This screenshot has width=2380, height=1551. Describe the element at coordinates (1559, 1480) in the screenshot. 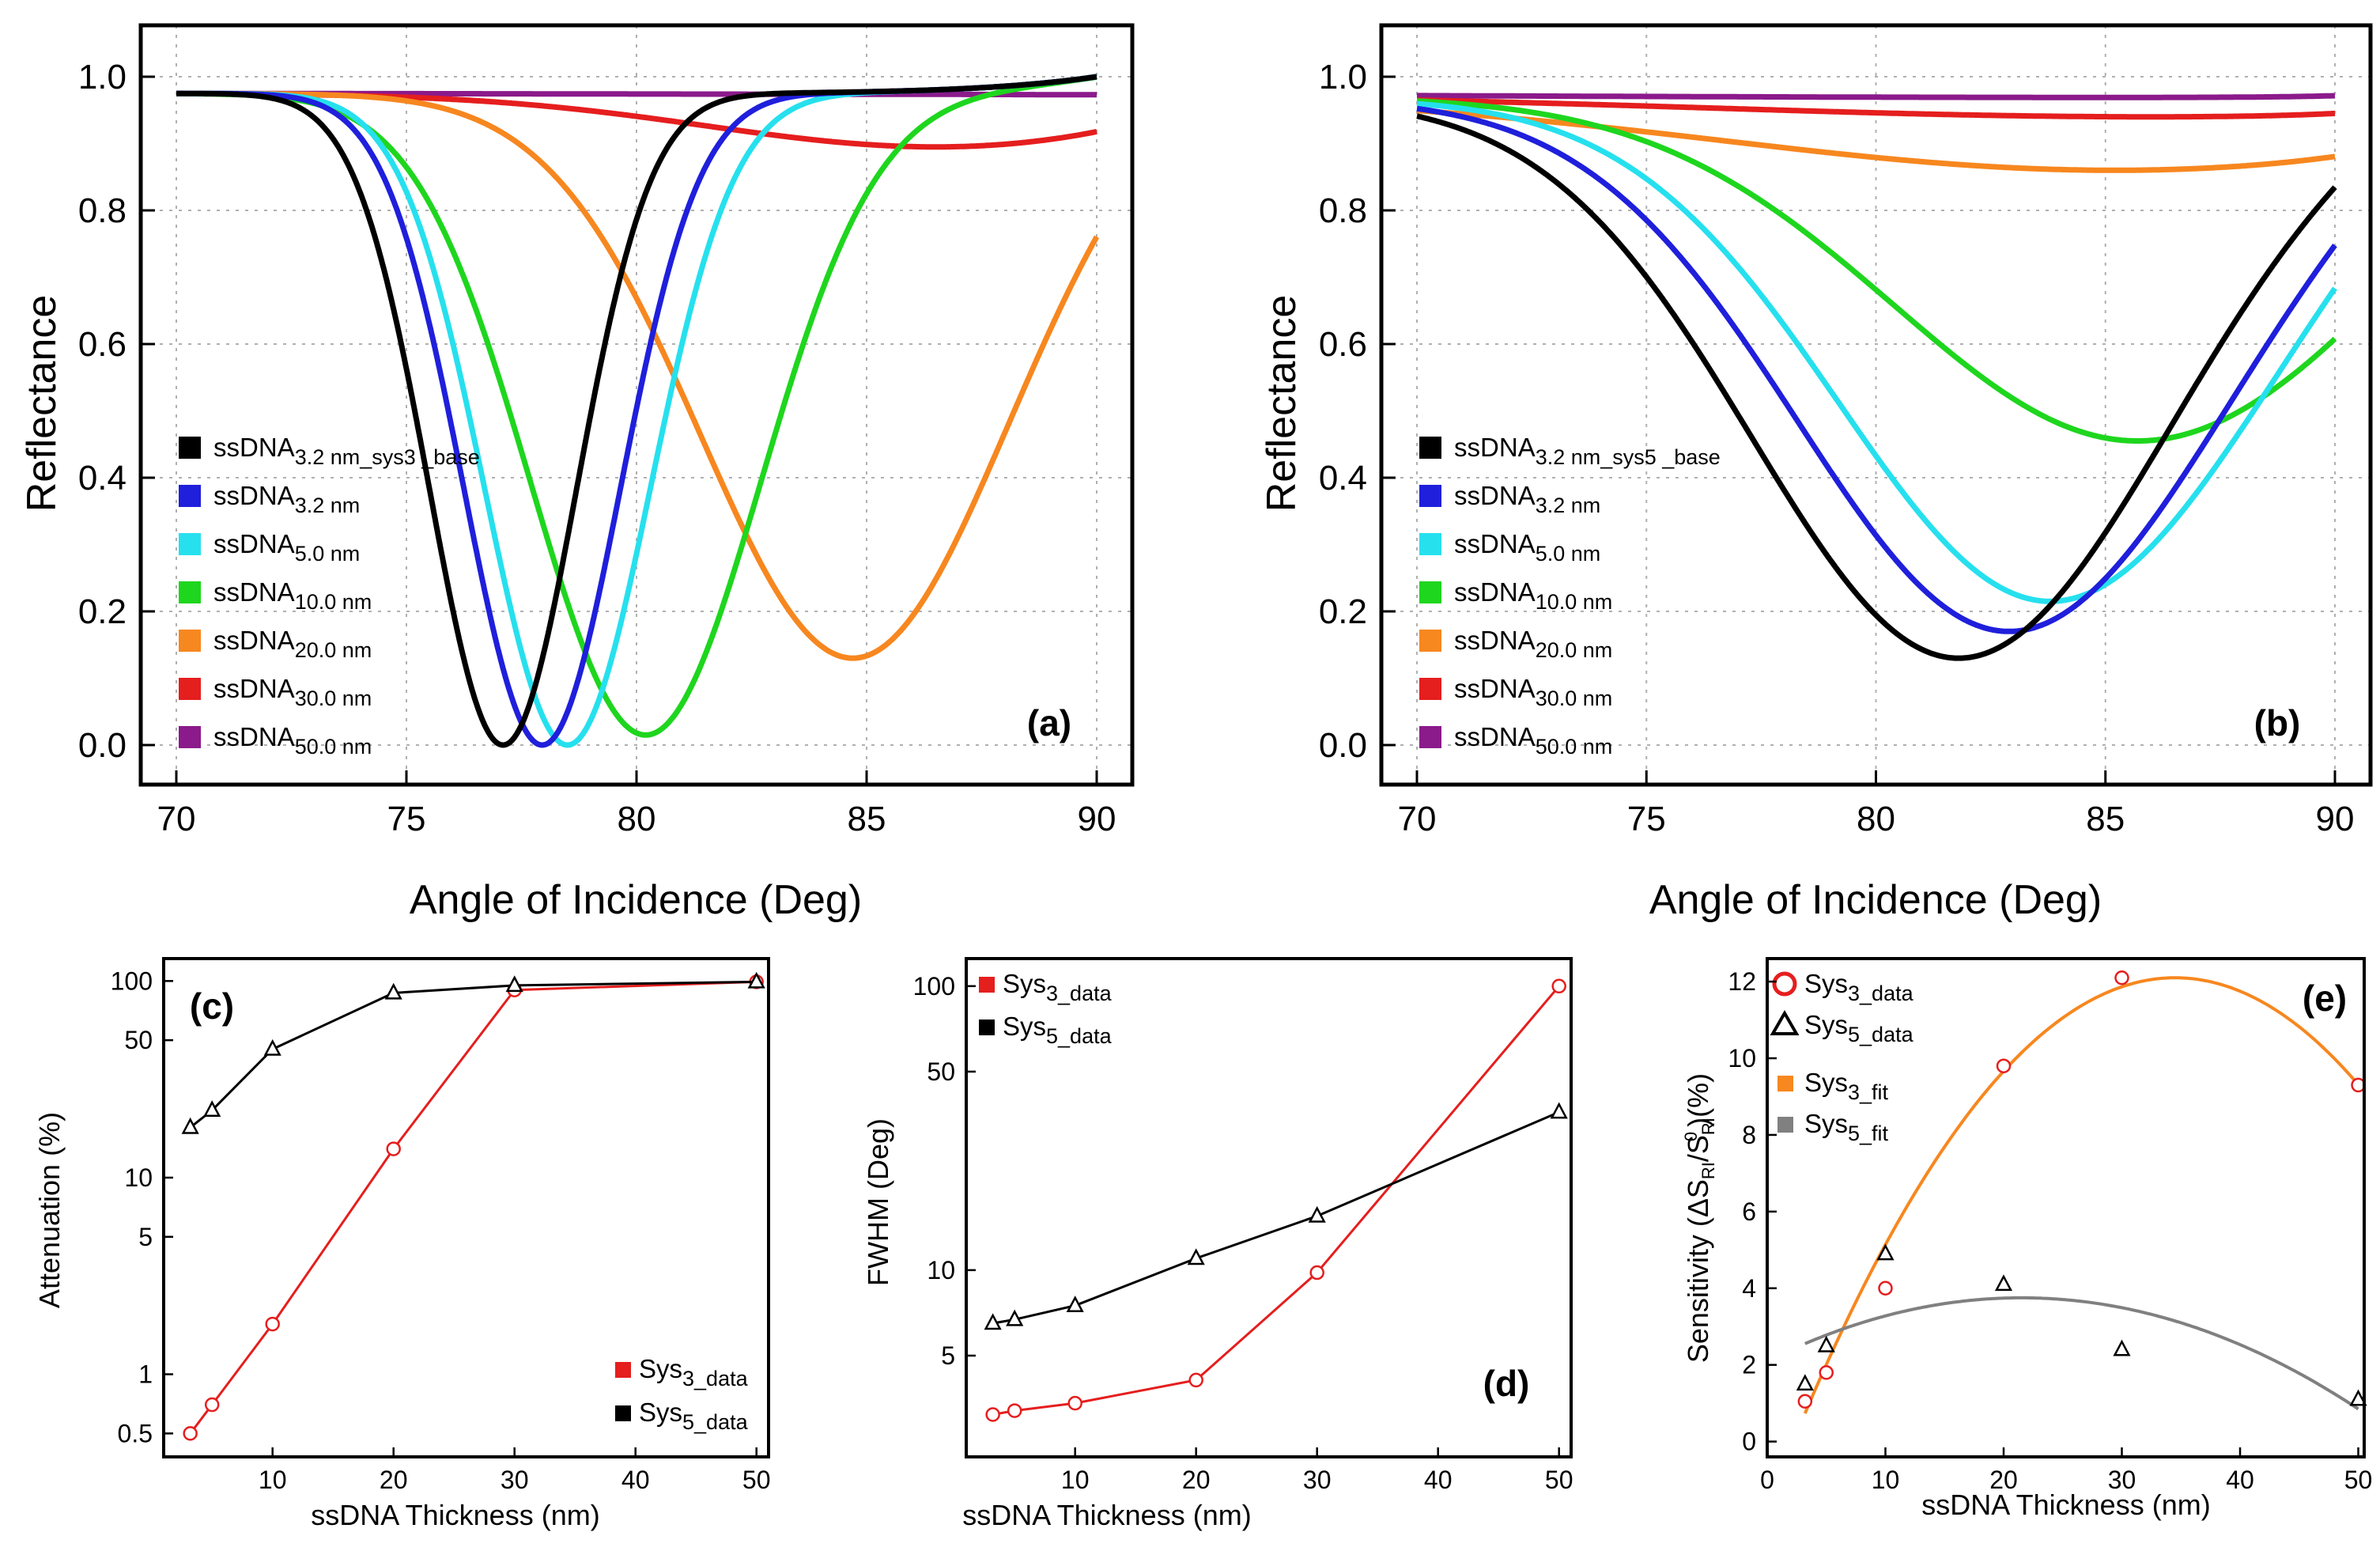

I see `panel-d-x-tick-label: 50` at that location.